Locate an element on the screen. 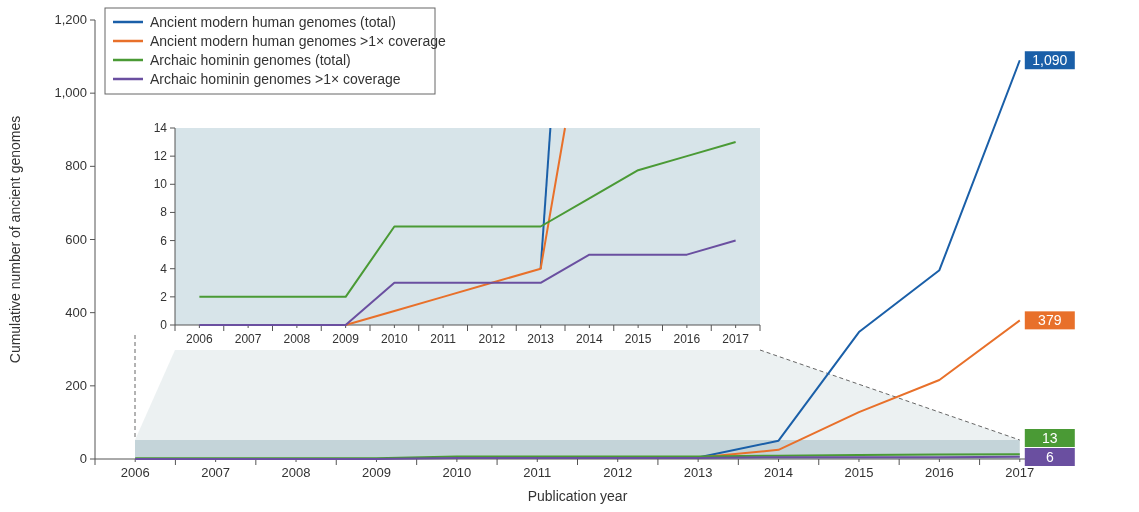  y-tick-label: 10 is located at coordinates (160, 184).